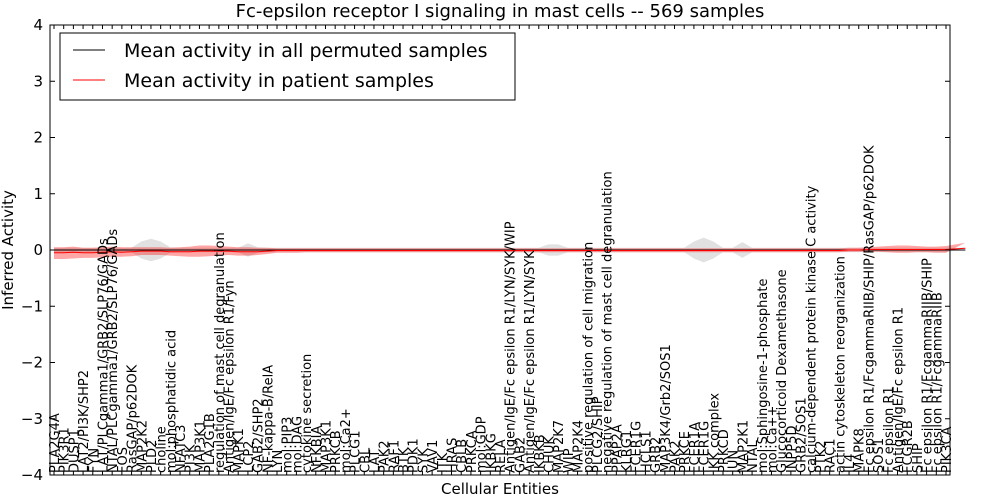 The image size is (1000, 500). What do you see at coordinates (191, 458) in the screenshot?
I see `x-tick-label: PI3K` at bounding box center [191, 458].